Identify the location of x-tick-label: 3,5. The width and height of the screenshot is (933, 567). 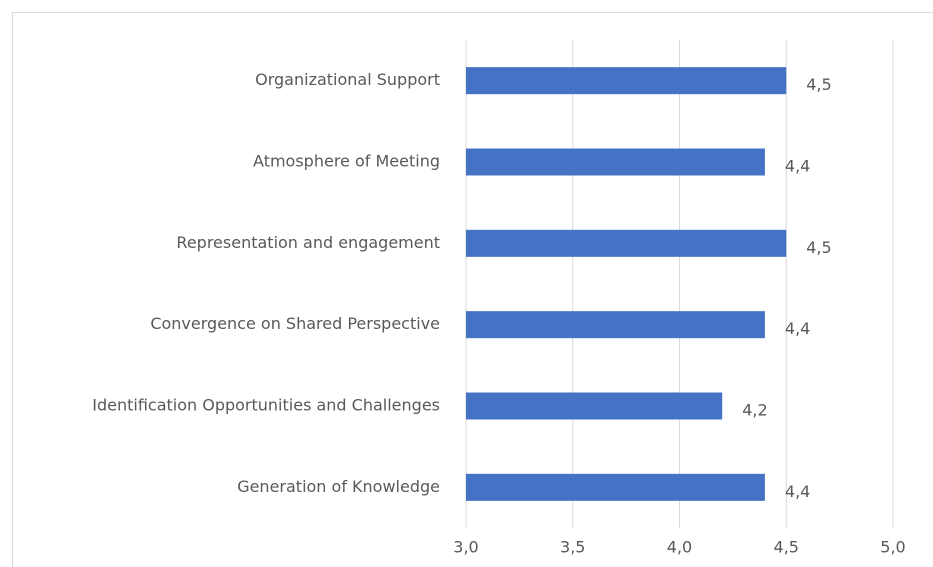
(572, 547).